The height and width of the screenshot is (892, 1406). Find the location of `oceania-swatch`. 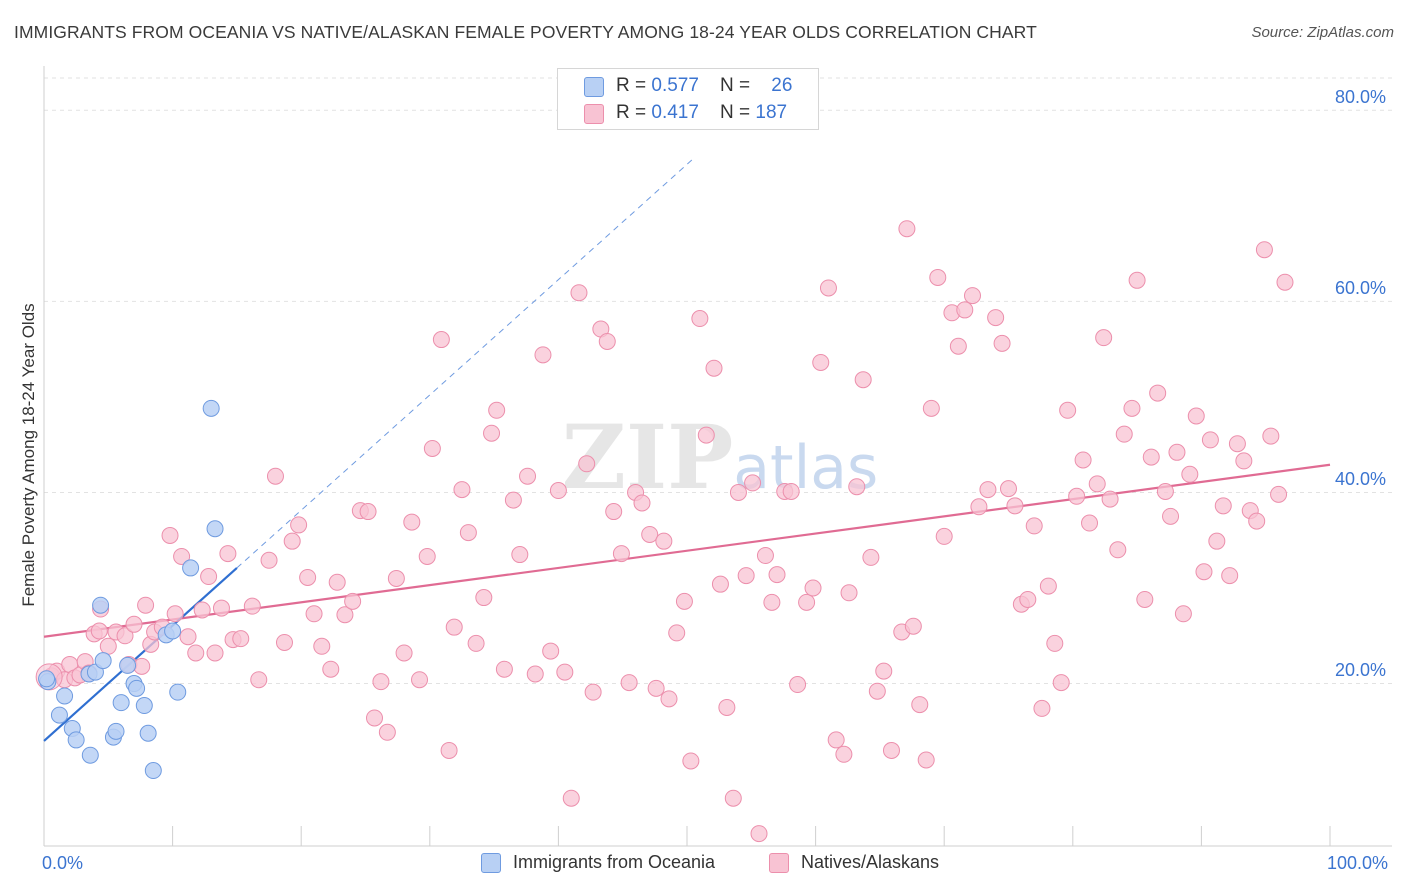

oceania-swatch is located at coordinates (491, 863).